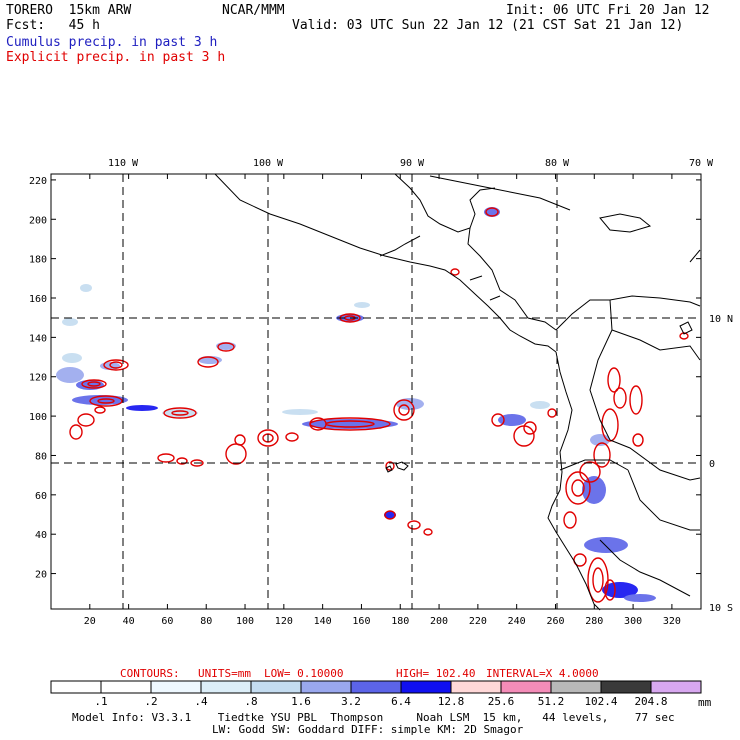 The width and height of the screenshot is (740, 740). I want to click on x-tick-label: 240, so click(517, 621).